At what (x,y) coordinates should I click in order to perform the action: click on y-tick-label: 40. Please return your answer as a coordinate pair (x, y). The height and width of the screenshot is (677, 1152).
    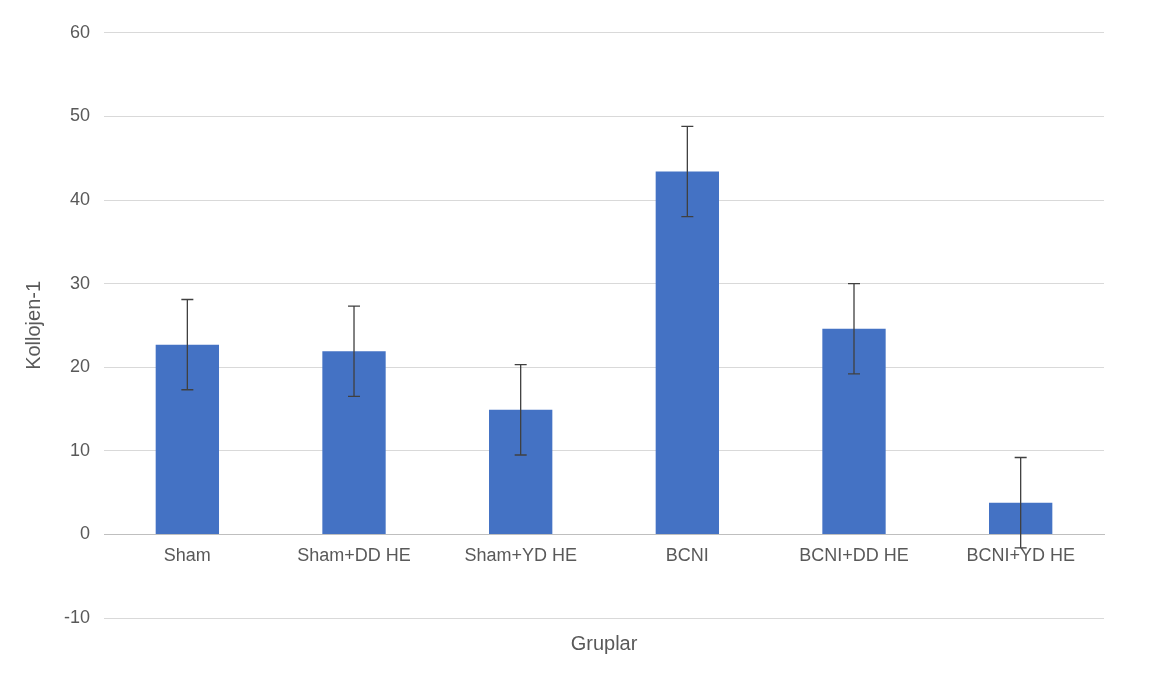
    Looking at the image, I should click on (80, 198).